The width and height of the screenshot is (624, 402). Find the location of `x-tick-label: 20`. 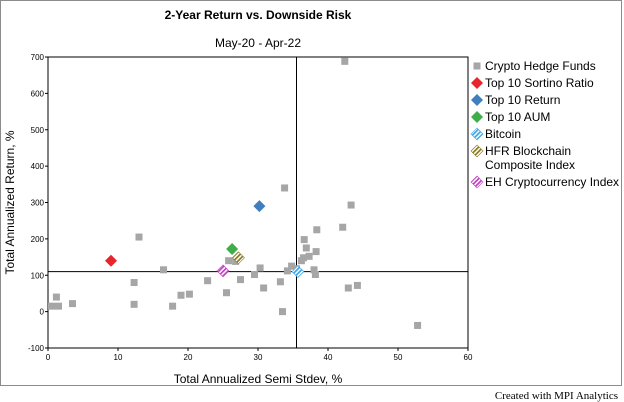

x-tick-label: 20 is located at coordinates (188, 357).